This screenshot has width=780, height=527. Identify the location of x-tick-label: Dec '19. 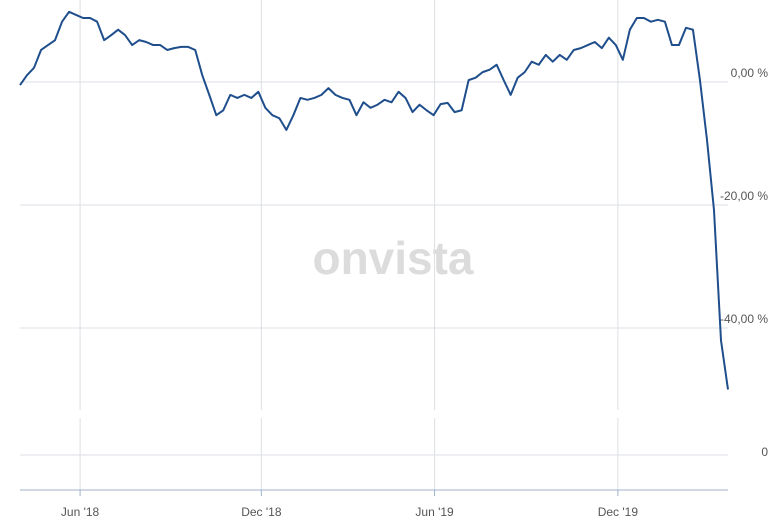
(618, 512).